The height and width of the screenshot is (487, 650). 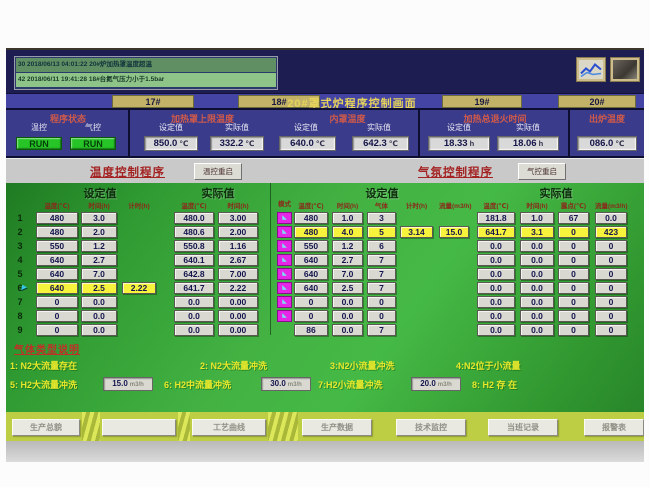 I want to click on heating-cover-set-value: 850.0 ℃, so click(x=171, y=143).